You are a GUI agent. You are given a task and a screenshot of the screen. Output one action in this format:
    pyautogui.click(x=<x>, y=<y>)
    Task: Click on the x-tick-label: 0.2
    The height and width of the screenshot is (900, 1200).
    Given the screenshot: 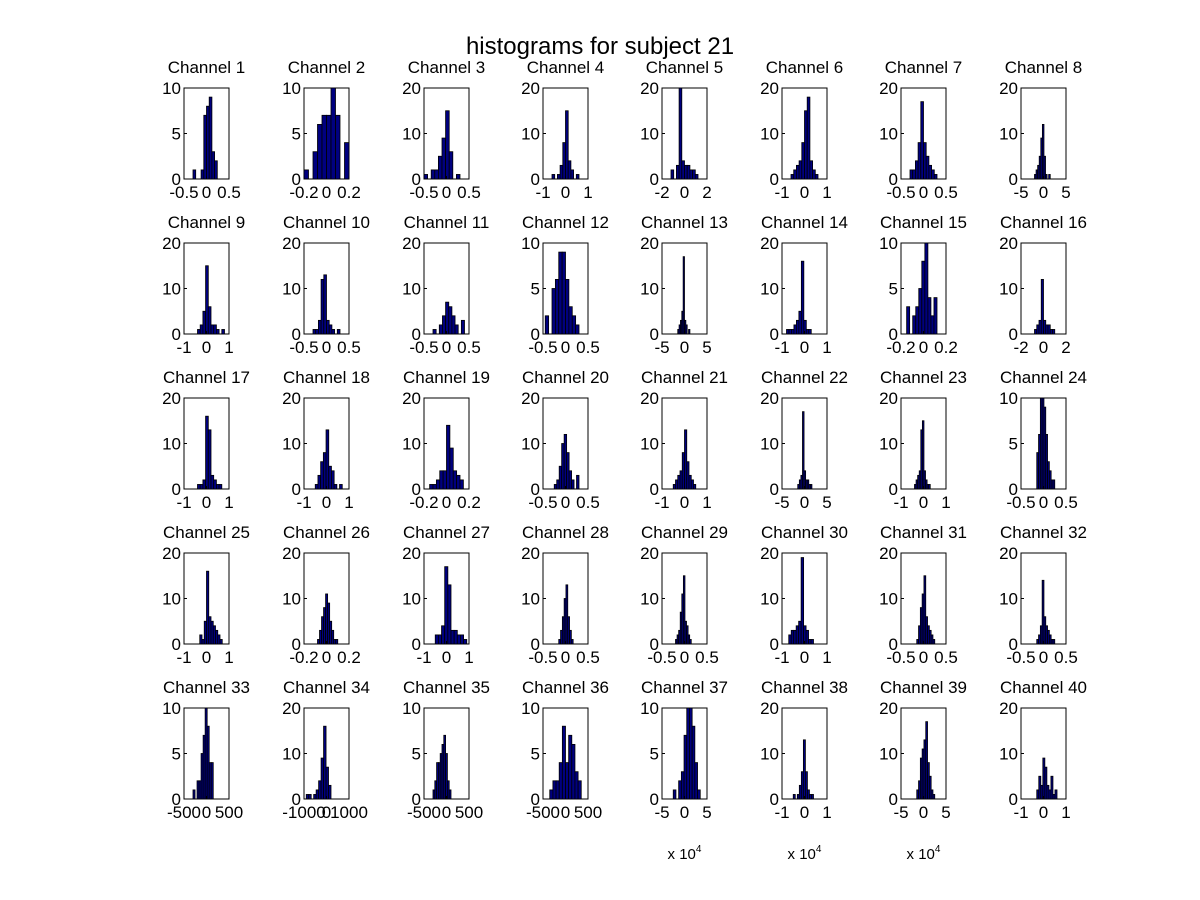 What is the action you would take?
    pyautogui.click(x=349, y=657)
    